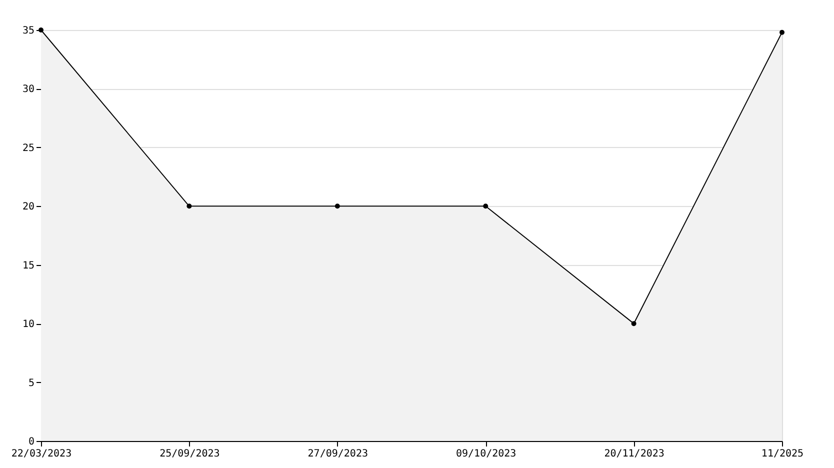  What do you see at coordinates (486, 454) in the screenshot?
I see `x-tick-label: 09/10/2023` at bounding box center [486, 454].